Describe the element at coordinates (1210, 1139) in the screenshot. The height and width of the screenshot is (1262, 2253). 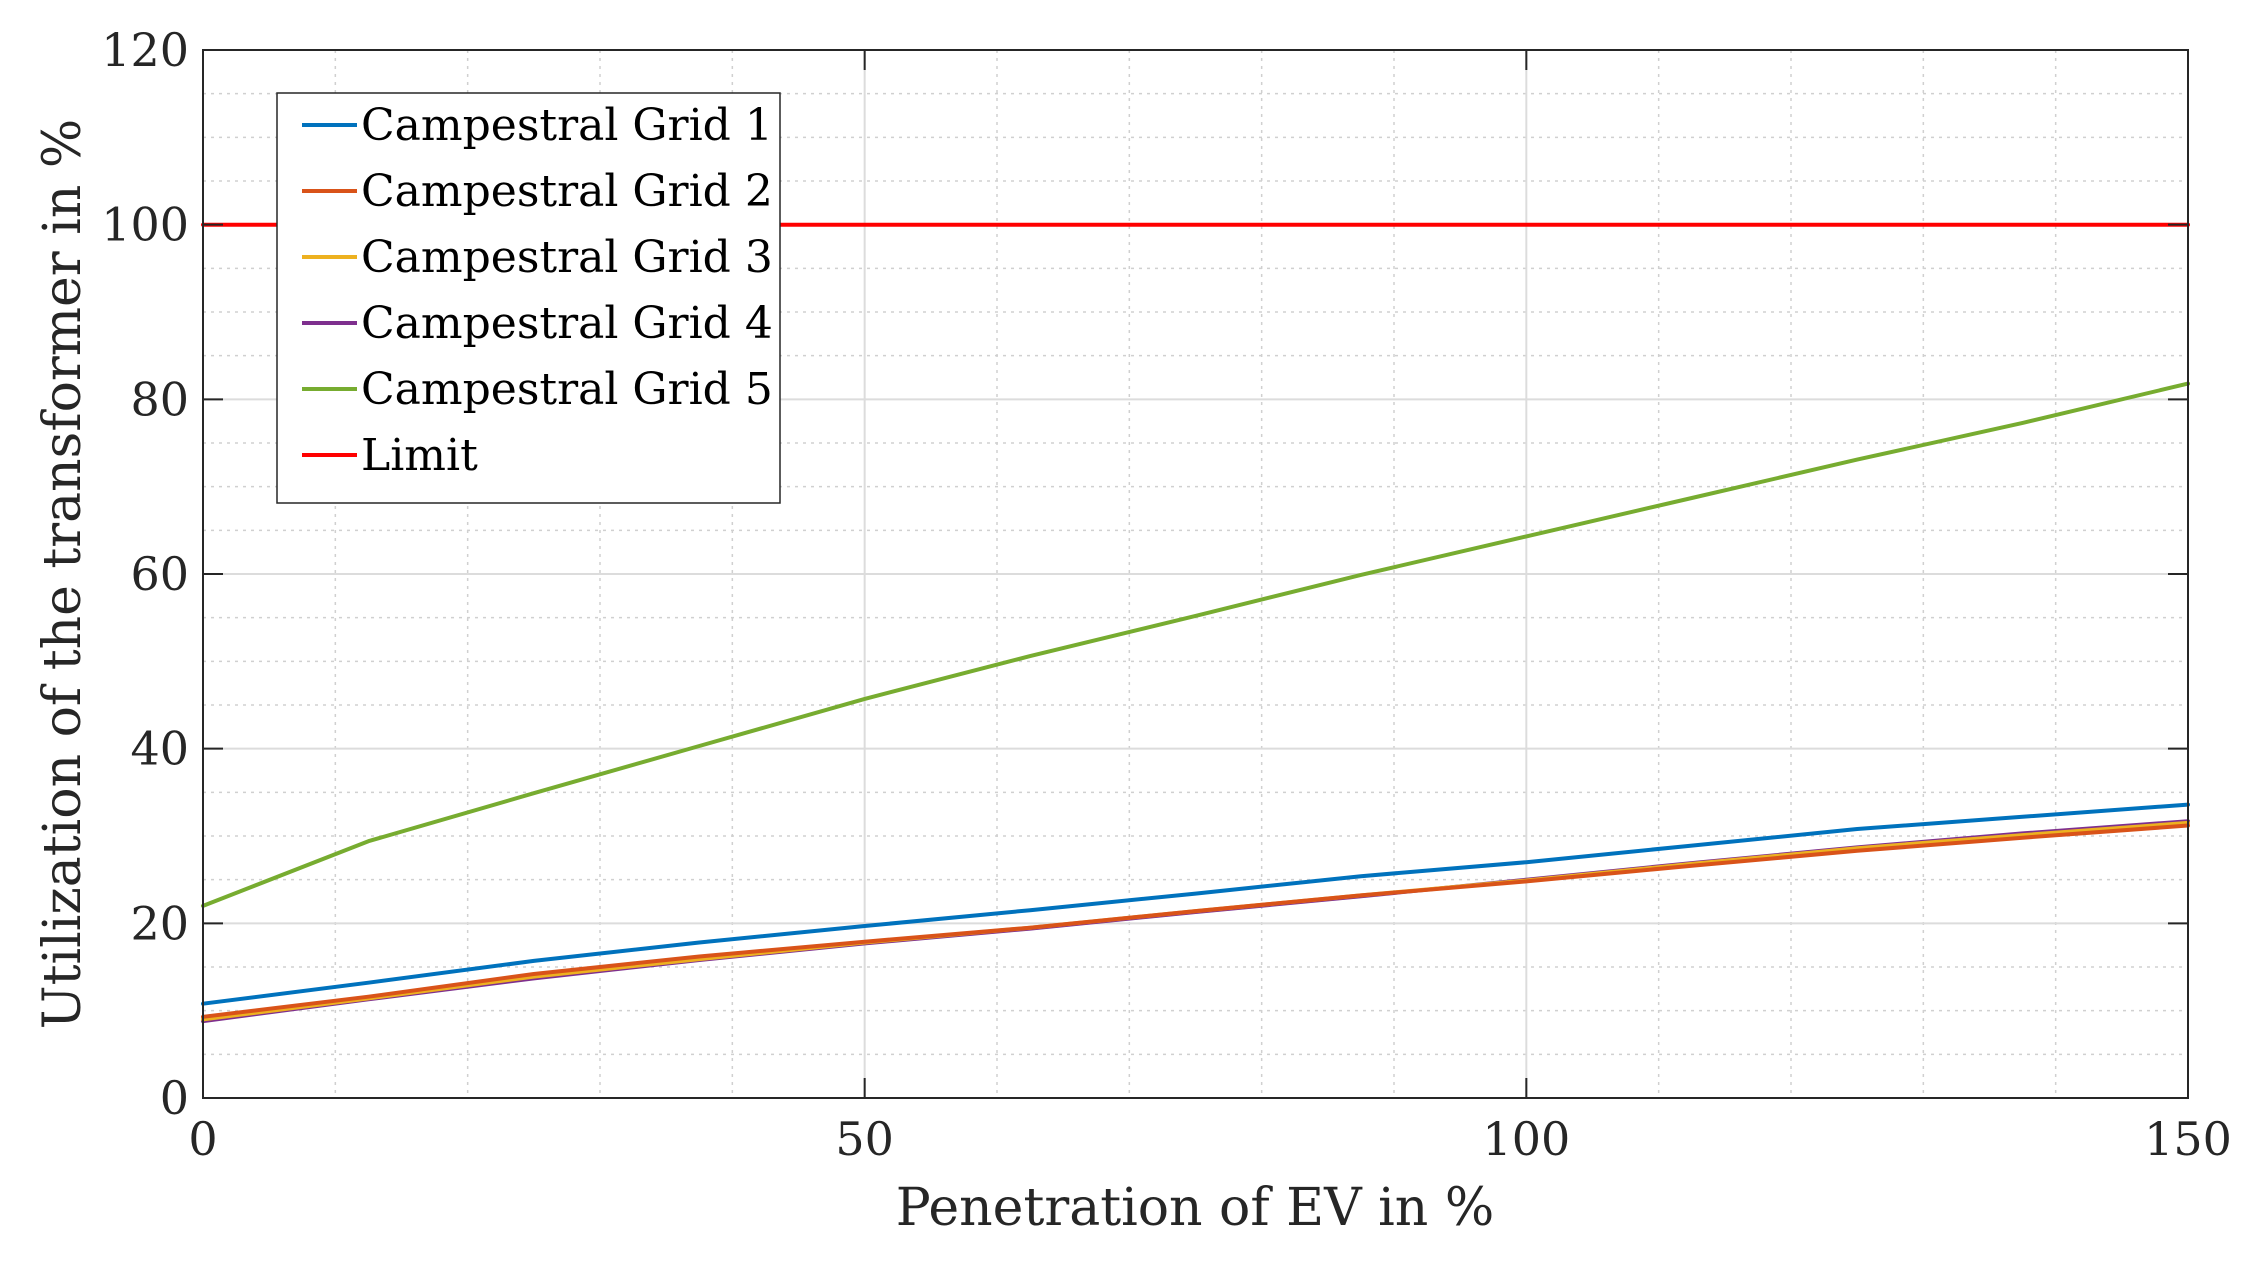
I see `x-tick-labels: 0 50 100 150` at that location.